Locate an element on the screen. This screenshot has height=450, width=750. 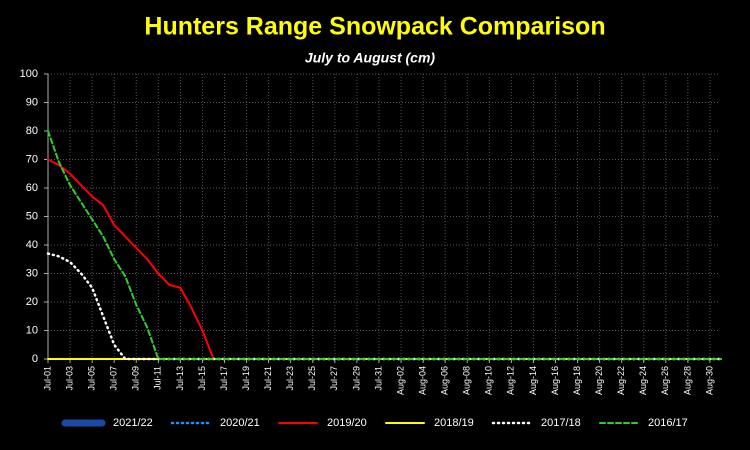
y-tick-label: 80 is located at coordinates (32, 131).